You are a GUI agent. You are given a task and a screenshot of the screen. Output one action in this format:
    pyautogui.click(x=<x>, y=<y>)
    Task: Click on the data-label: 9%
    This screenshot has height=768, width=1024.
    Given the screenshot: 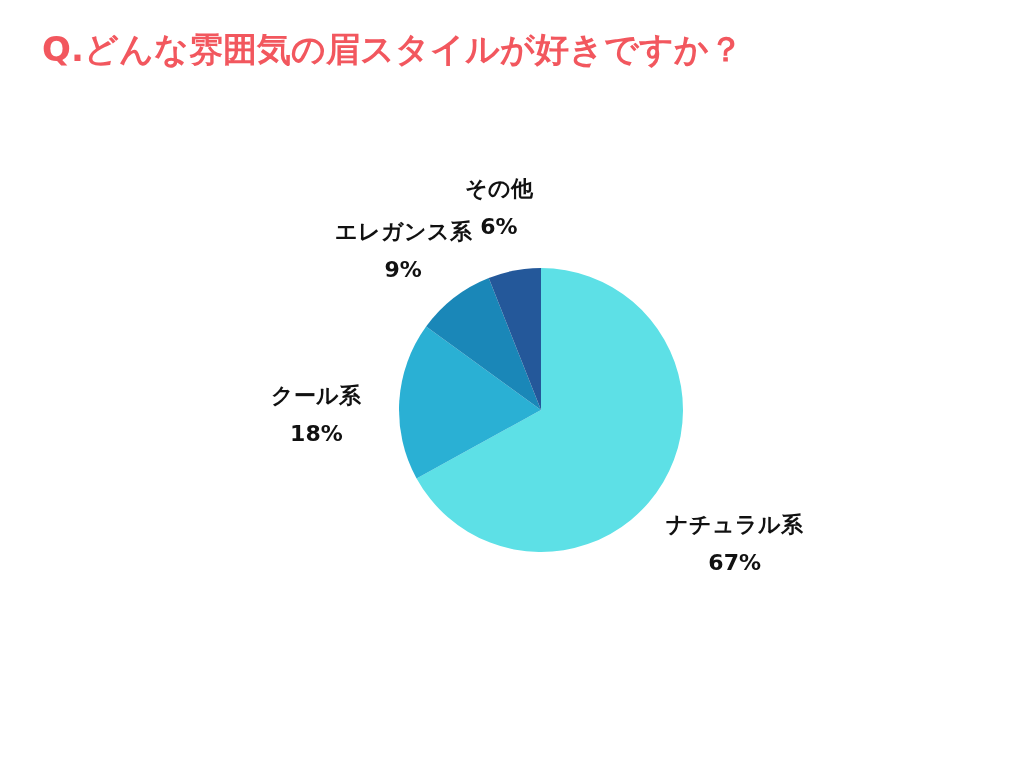 What is the action you would take?
    pyautogui.click(x=403, y=270)
    